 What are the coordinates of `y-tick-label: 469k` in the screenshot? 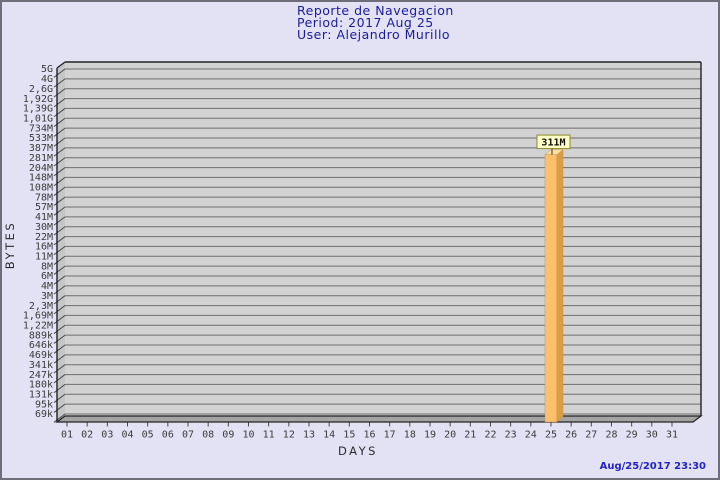 It's located at (41, 355).